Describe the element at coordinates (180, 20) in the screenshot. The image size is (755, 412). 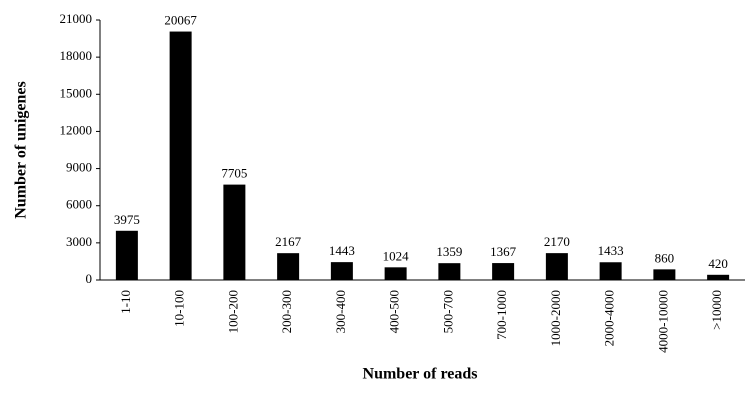
I see `data-label: 20067` at that location.